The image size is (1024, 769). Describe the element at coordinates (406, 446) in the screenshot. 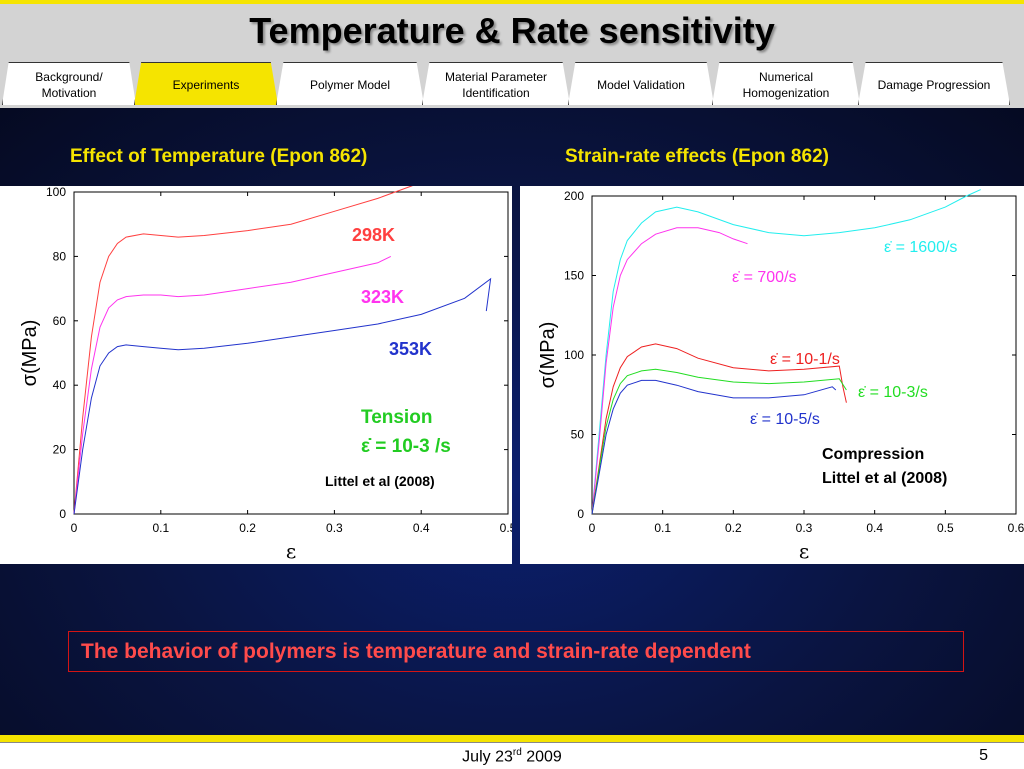

I see `strain-rate-label: ε̇ = 10-3 /s` at that location.